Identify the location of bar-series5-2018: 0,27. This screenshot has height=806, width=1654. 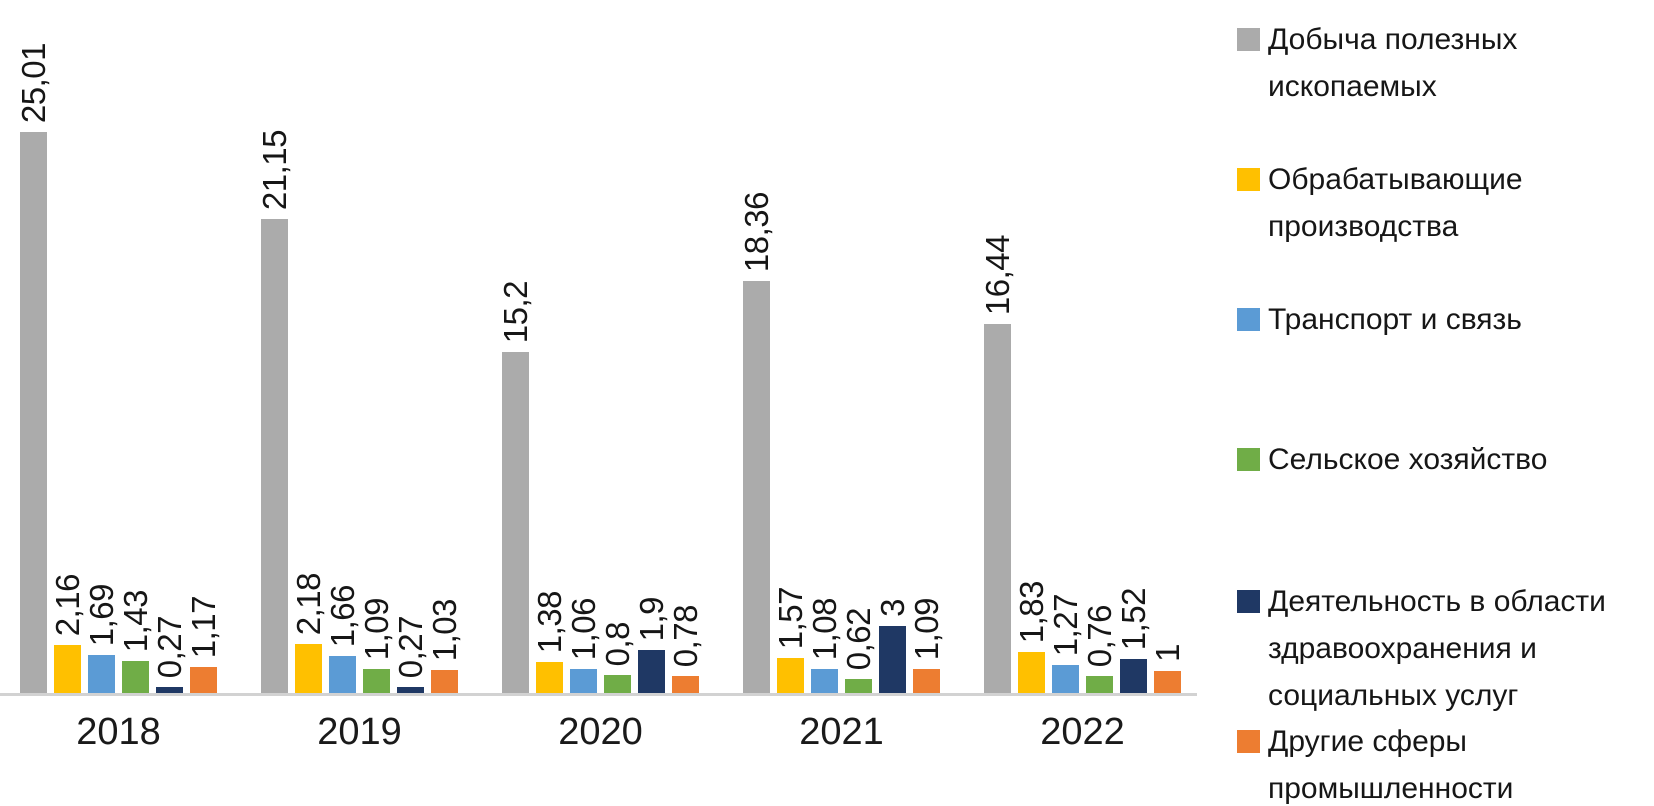
(169, 654).